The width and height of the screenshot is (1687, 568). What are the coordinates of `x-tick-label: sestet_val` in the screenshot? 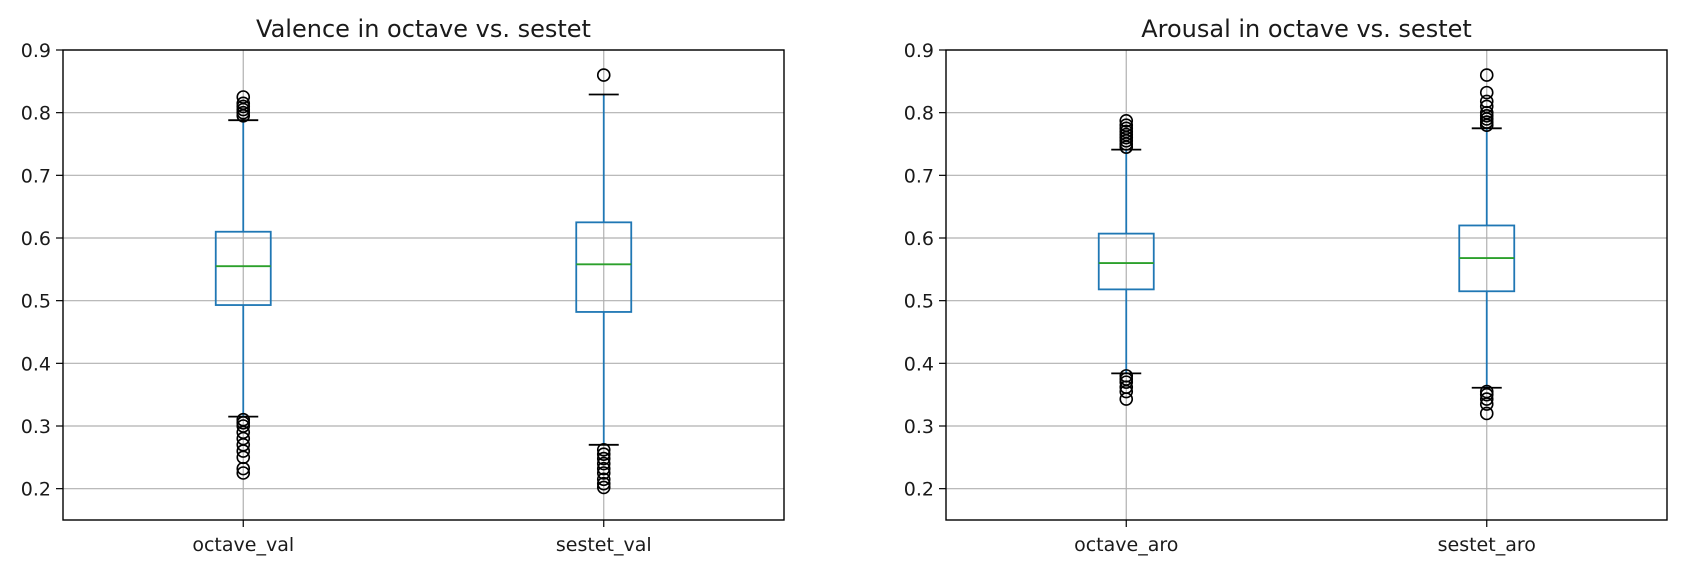 It's located at (604, 545).